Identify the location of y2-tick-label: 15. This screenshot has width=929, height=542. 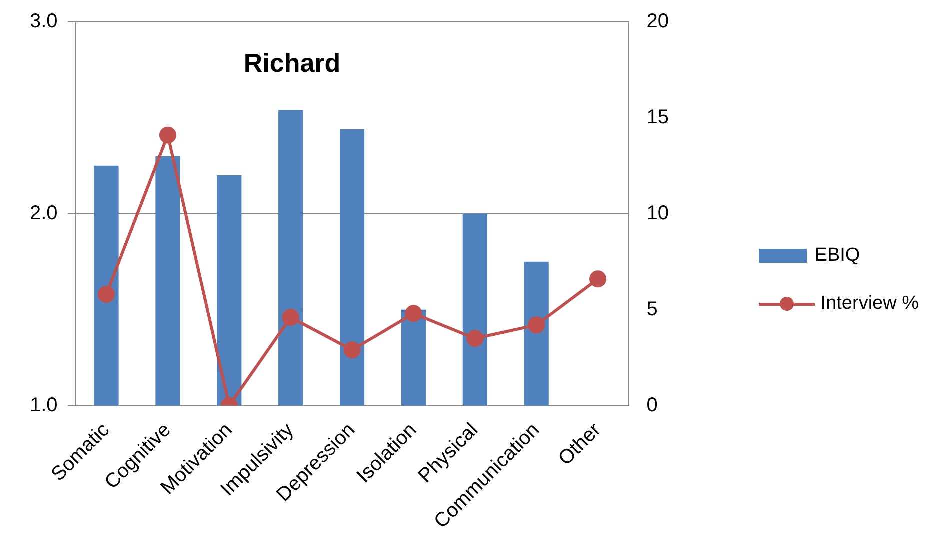
(658, 117).